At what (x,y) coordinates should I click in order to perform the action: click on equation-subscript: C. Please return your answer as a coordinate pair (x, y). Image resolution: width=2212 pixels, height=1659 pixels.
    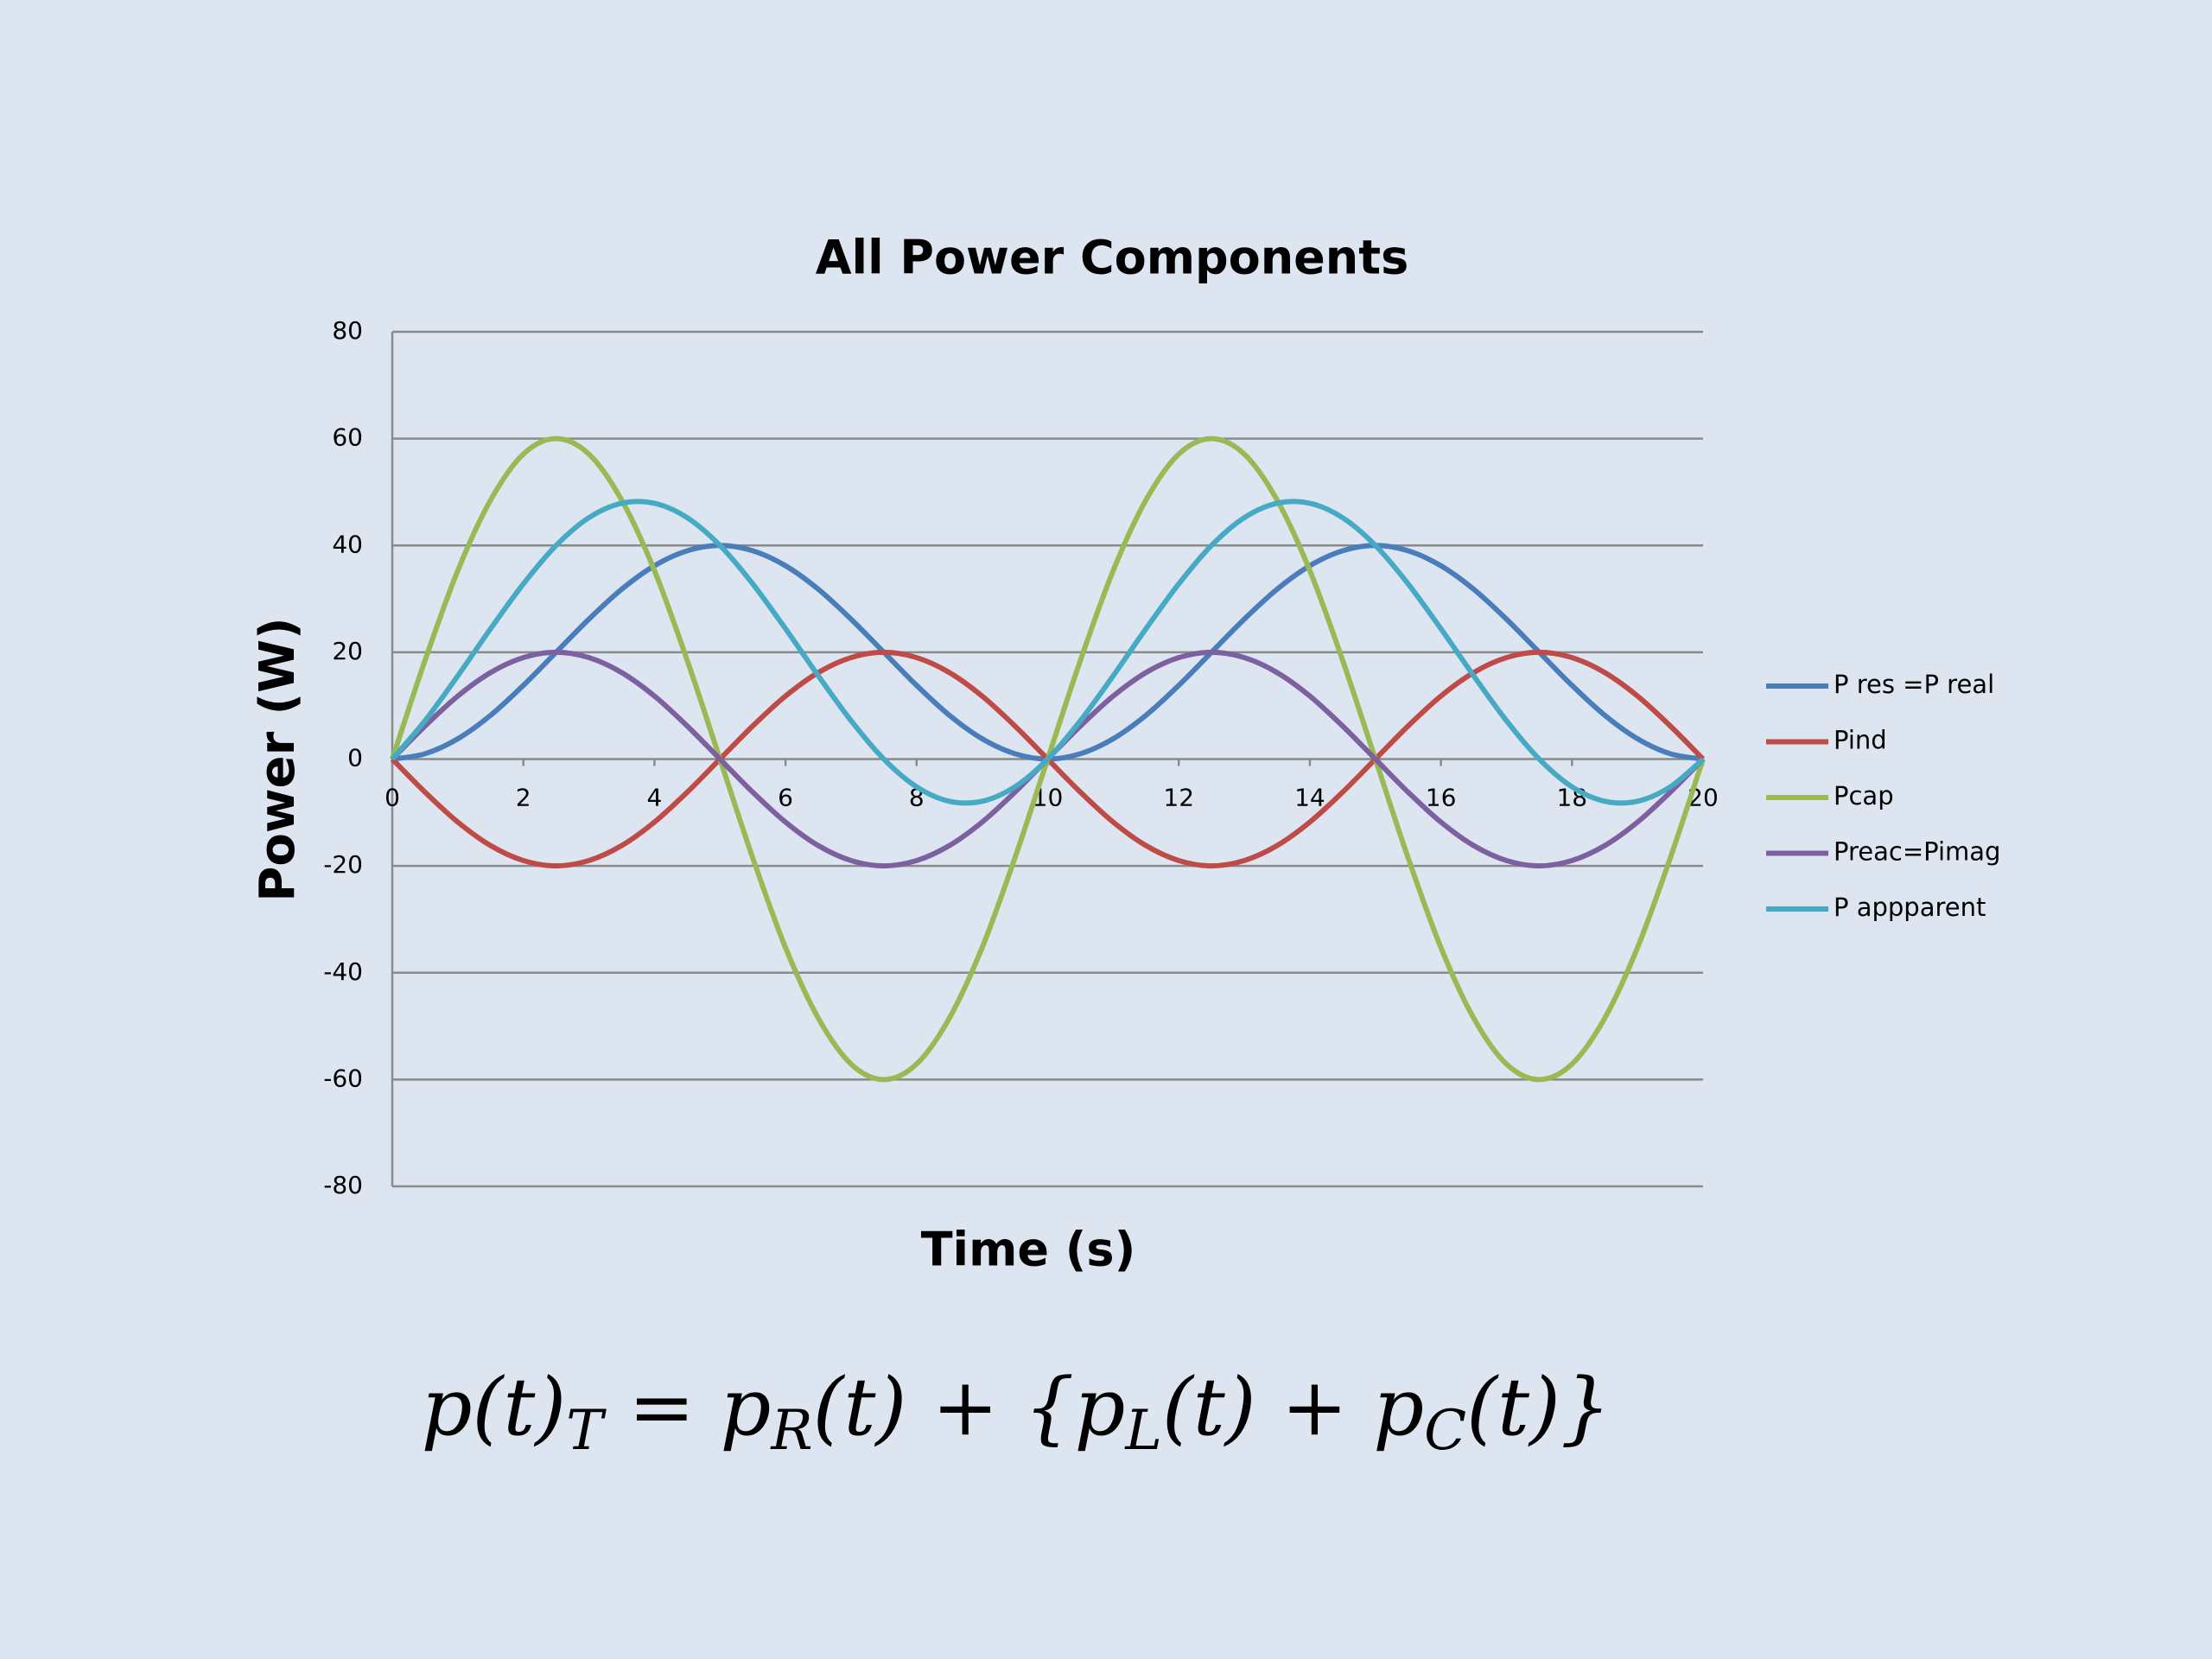
    Looking at the image, I should click on (1445, 1431).